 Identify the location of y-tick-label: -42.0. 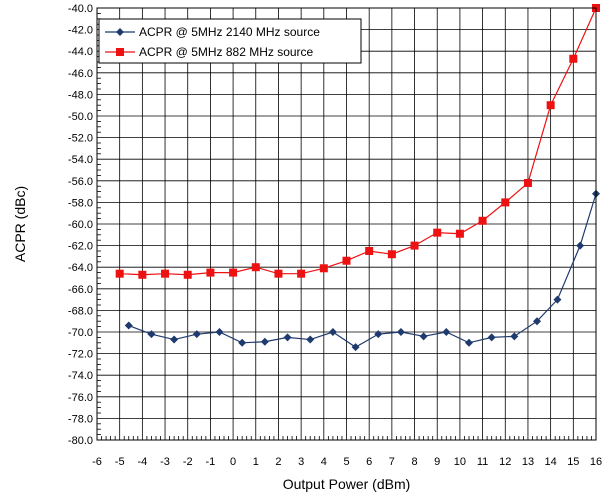
(80, 31).